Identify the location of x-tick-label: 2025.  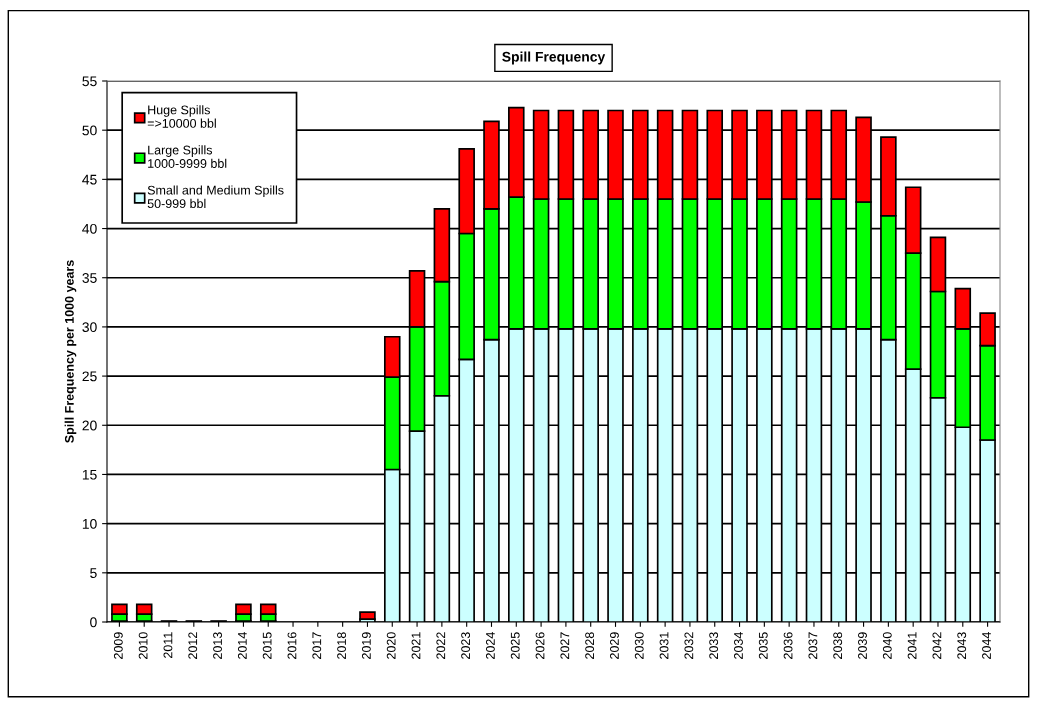
(515, 645).